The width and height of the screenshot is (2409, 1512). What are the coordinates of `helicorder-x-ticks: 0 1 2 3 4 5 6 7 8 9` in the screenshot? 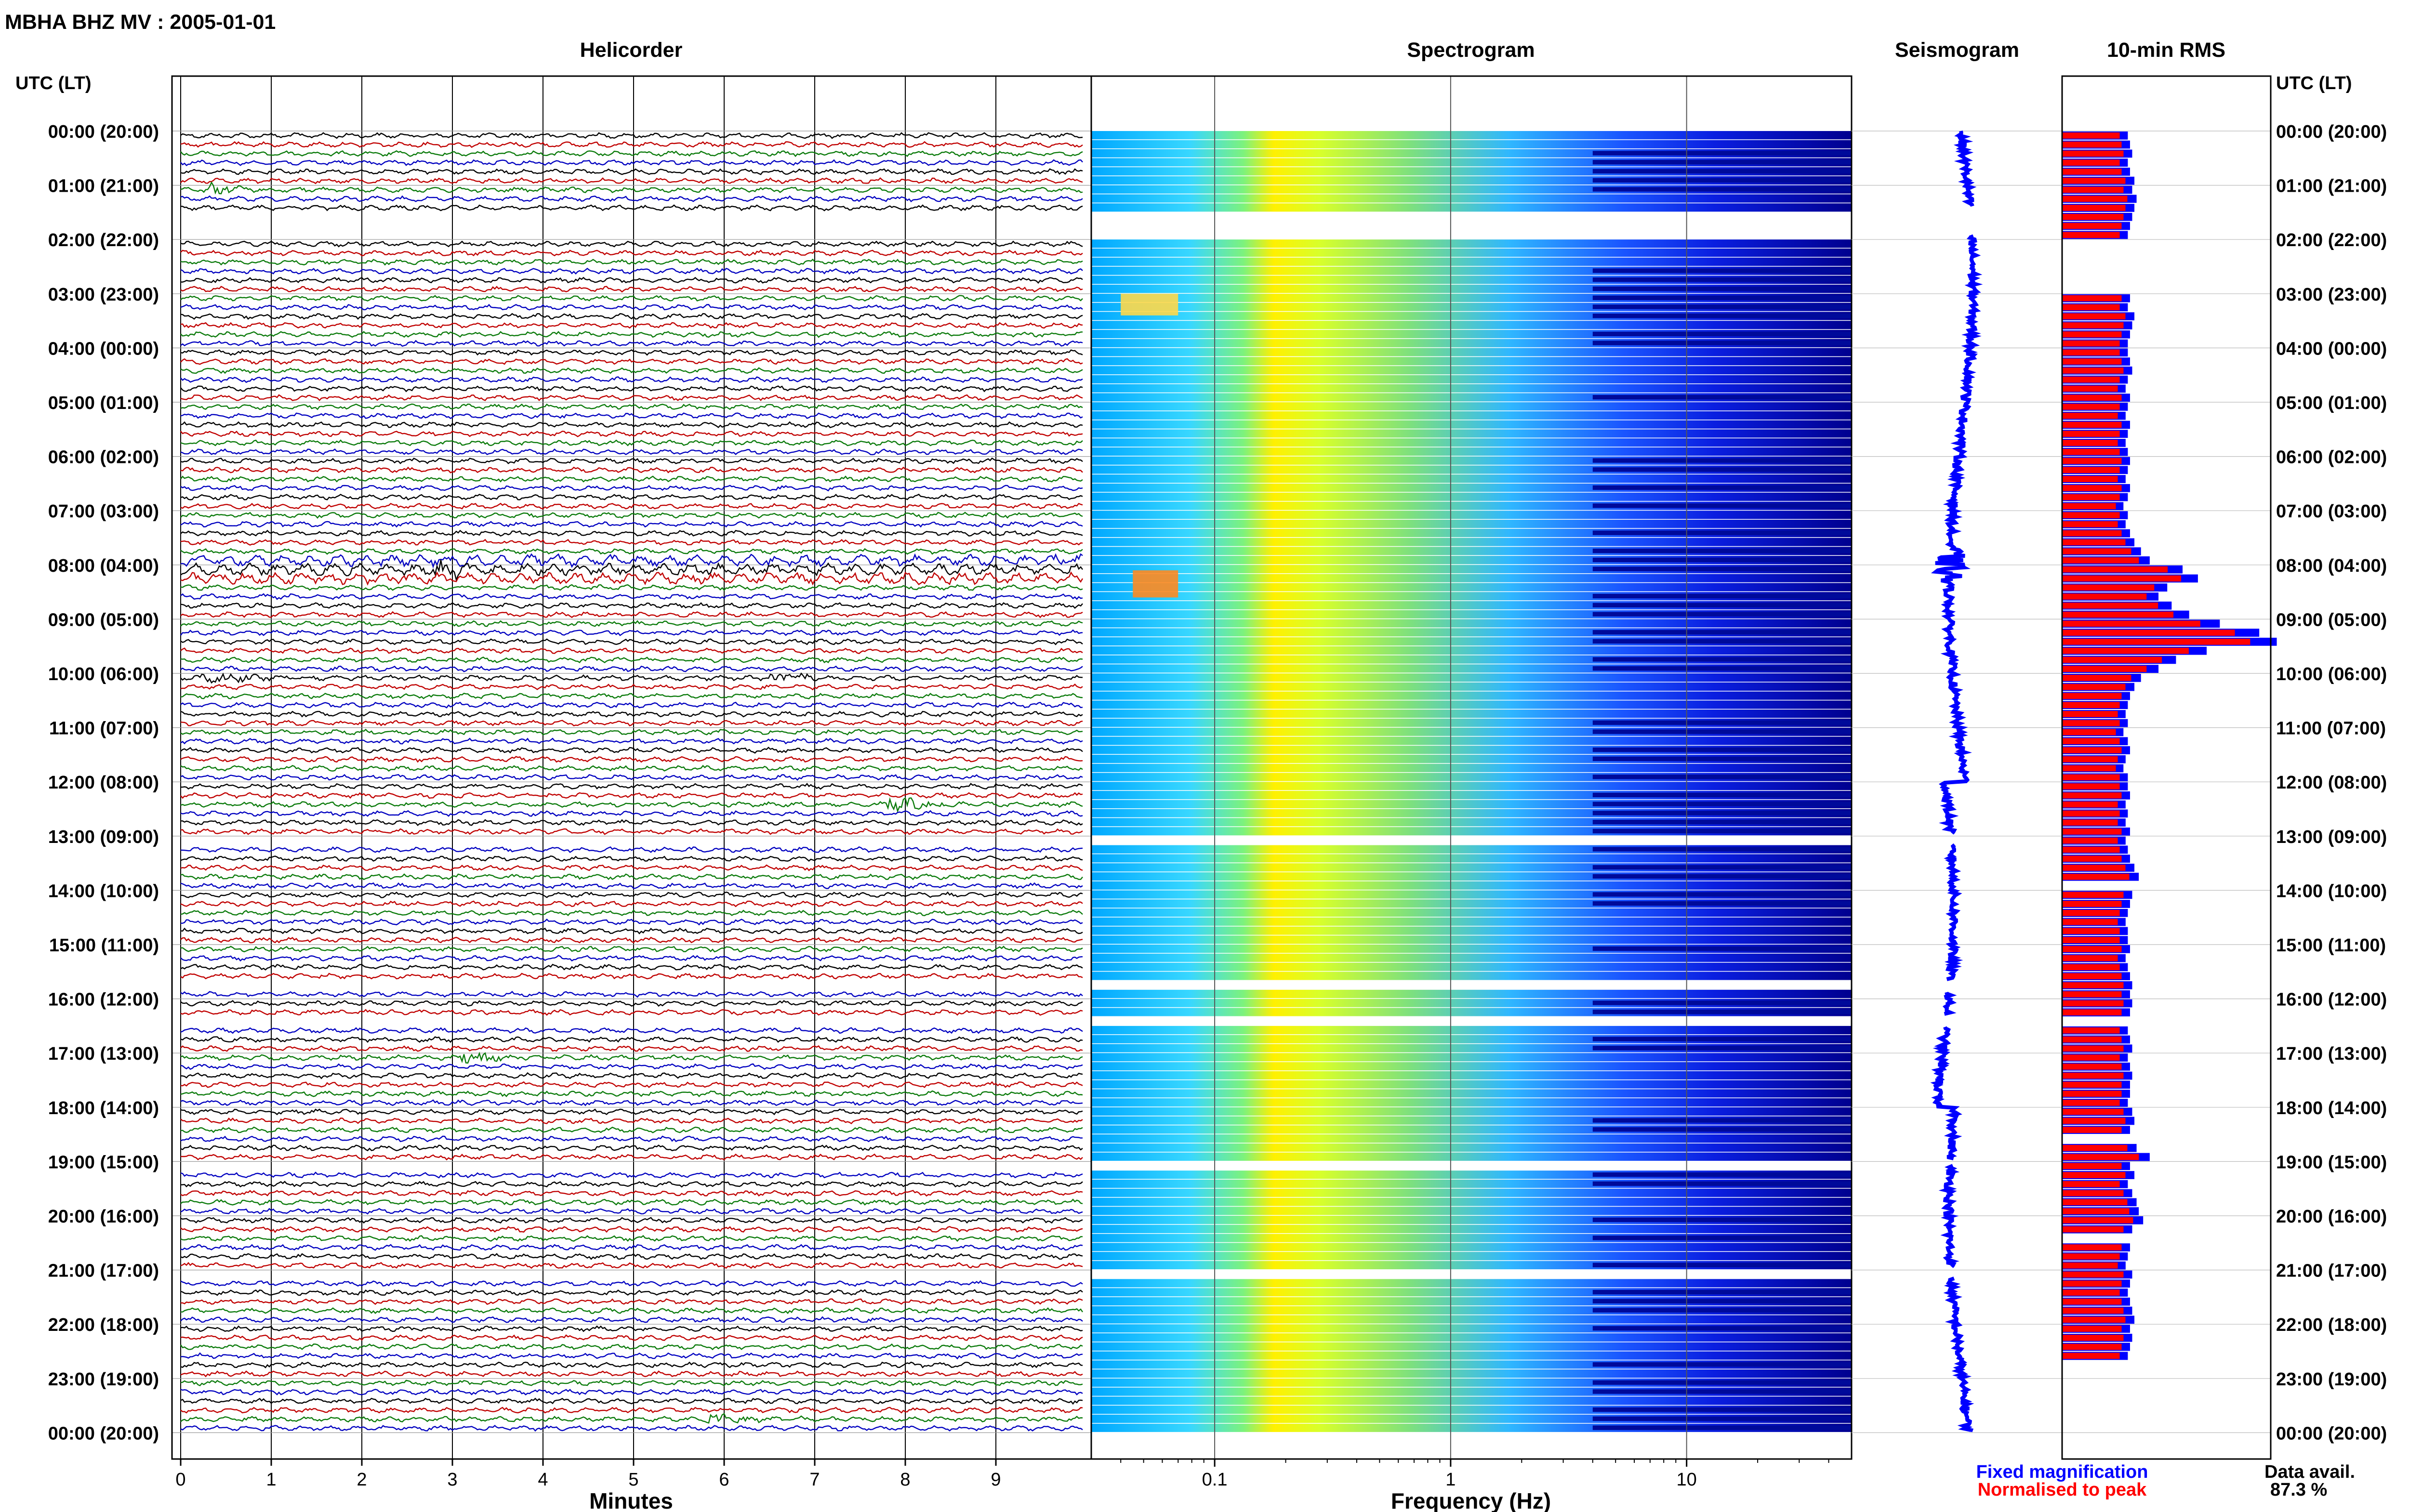 It's located at (588, 1474).